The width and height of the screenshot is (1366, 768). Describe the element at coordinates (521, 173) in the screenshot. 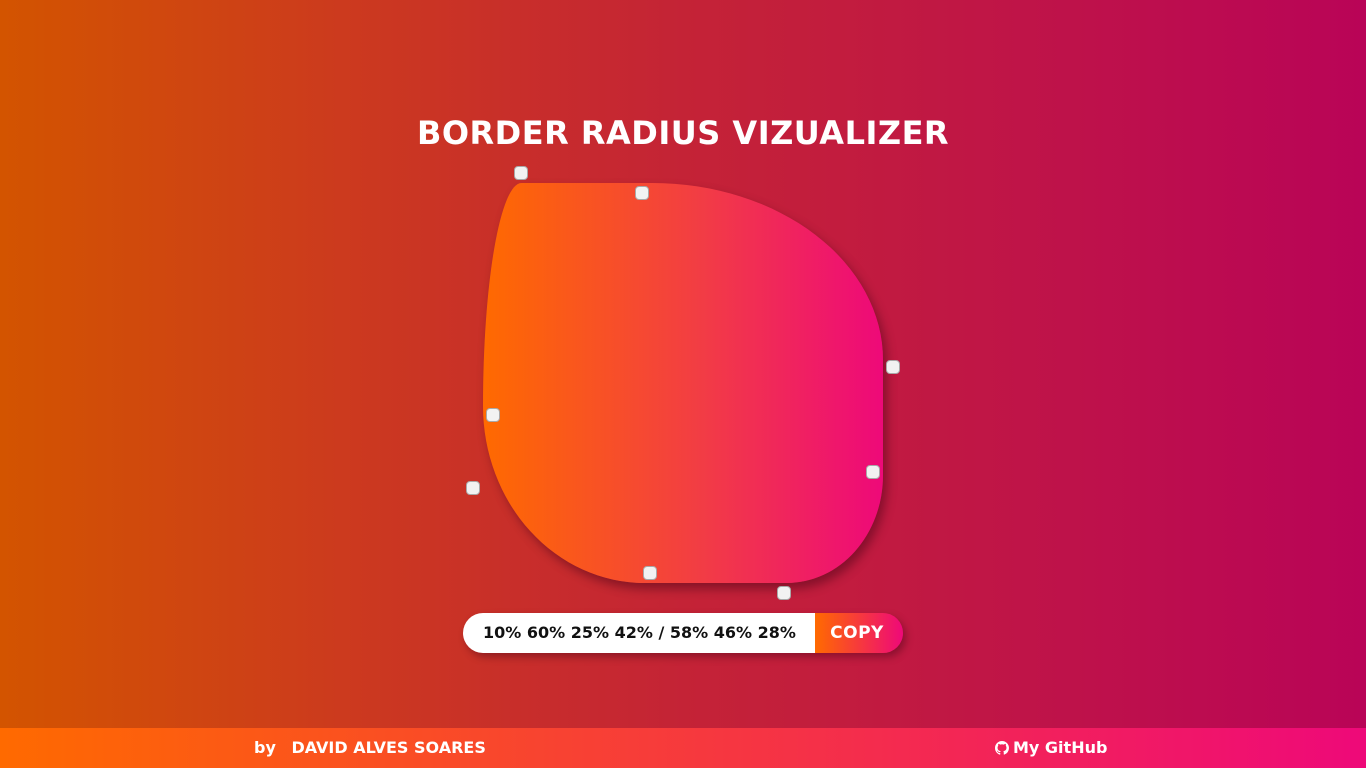

I see `top-outer-radius-handle` at that location.